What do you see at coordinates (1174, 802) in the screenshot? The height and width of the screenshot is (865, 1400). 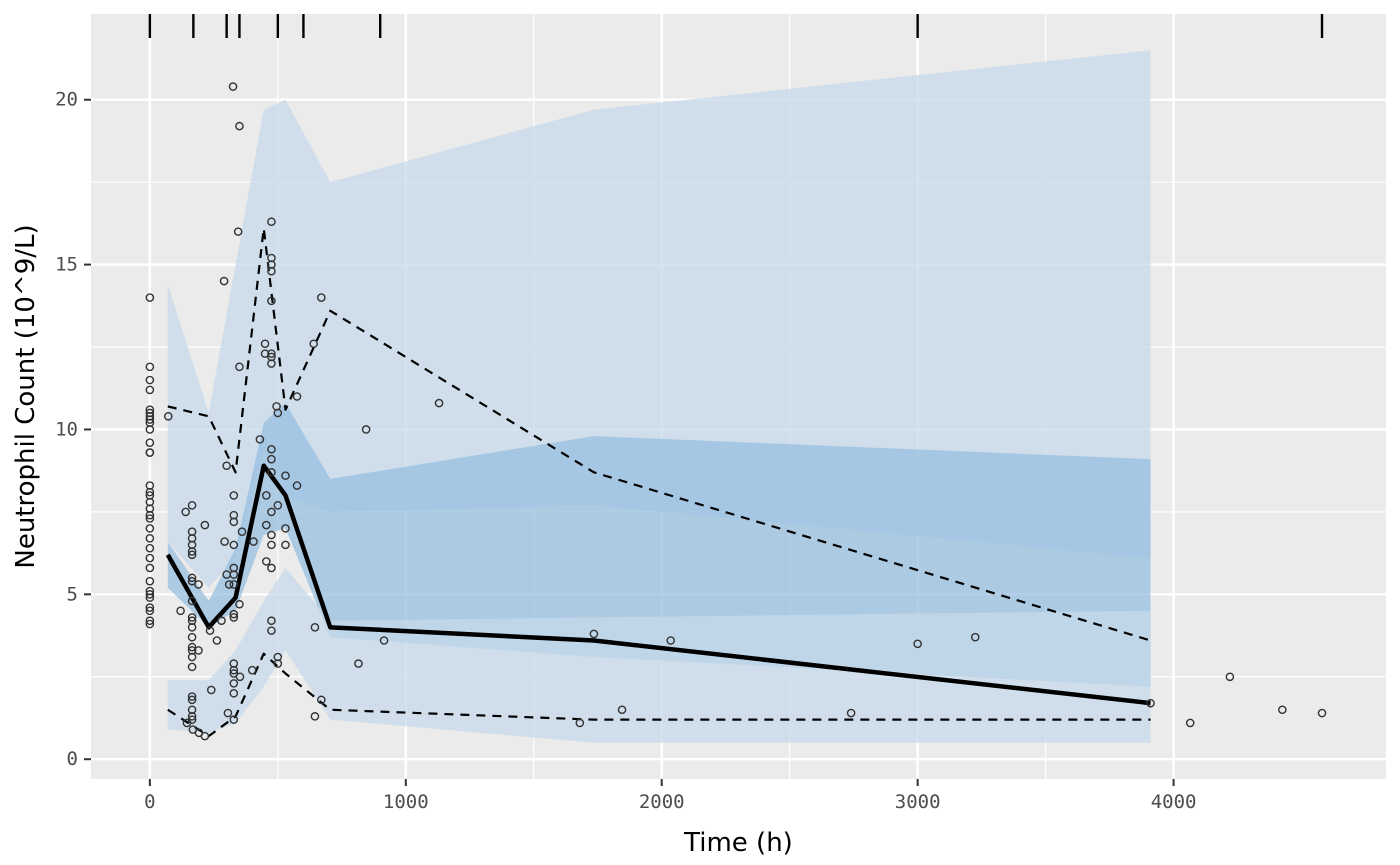 I see `x-tick-label: 4000` at bounding box center [1174, 802].